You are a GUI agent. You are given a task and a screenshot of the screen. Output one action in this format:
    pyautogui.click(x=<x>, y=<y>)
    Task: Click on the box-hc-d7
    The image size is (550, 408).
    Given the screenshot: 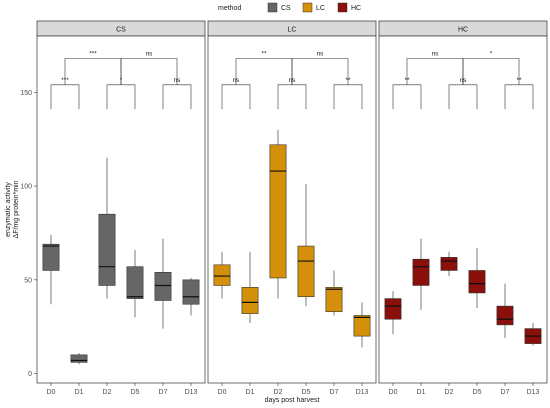 What is the action you would take?
    pyautogui.click(x=505, y=310)
    